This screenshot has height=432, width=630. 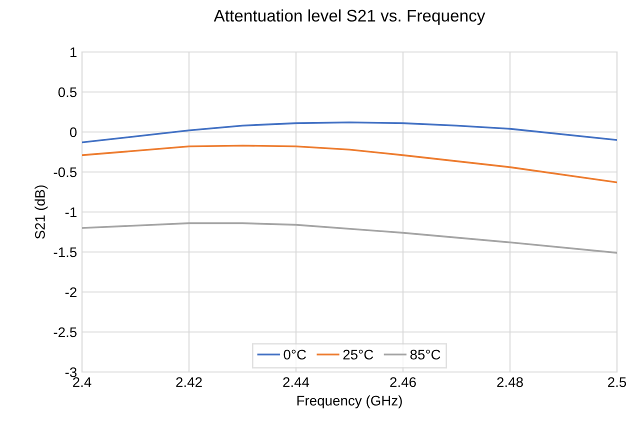 What do you see at coordinates (425, 355) in the screenshot?
I see `legend-label: 85°C` at bounding box center [425, 355].